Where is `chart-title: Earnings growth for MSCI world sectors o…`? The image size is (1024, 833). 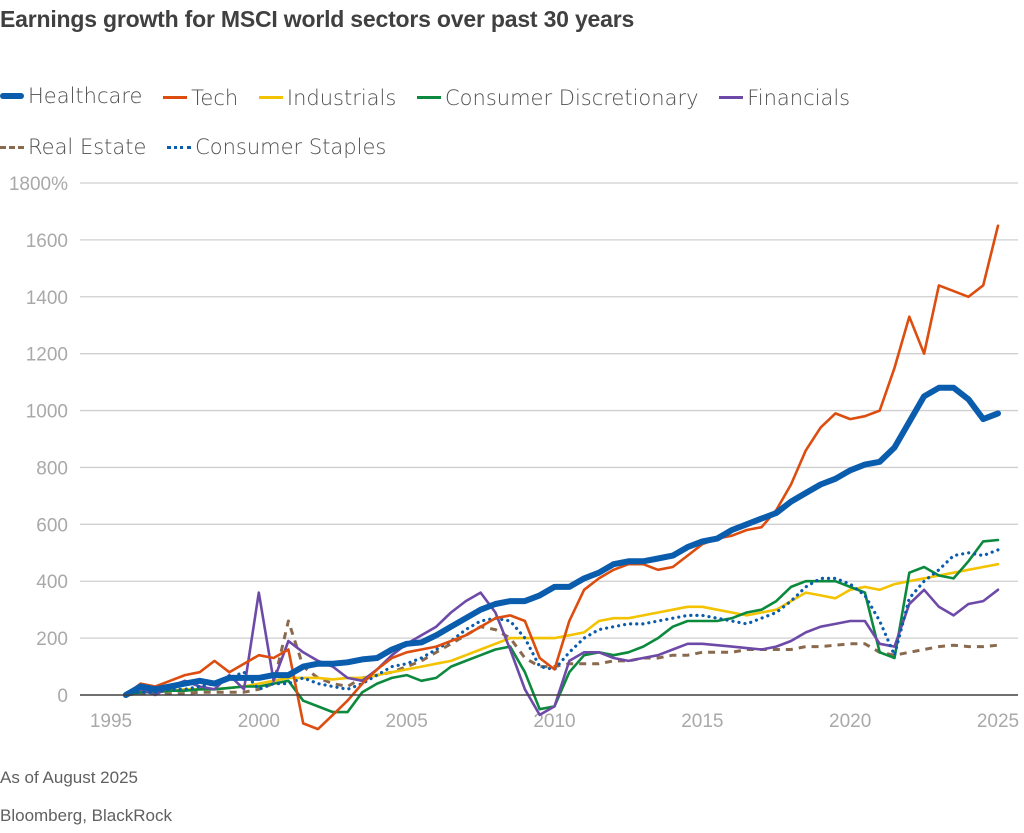 chart-title: Earnings growth for MSCI world sectors o… is located at coordinates (317, 19).